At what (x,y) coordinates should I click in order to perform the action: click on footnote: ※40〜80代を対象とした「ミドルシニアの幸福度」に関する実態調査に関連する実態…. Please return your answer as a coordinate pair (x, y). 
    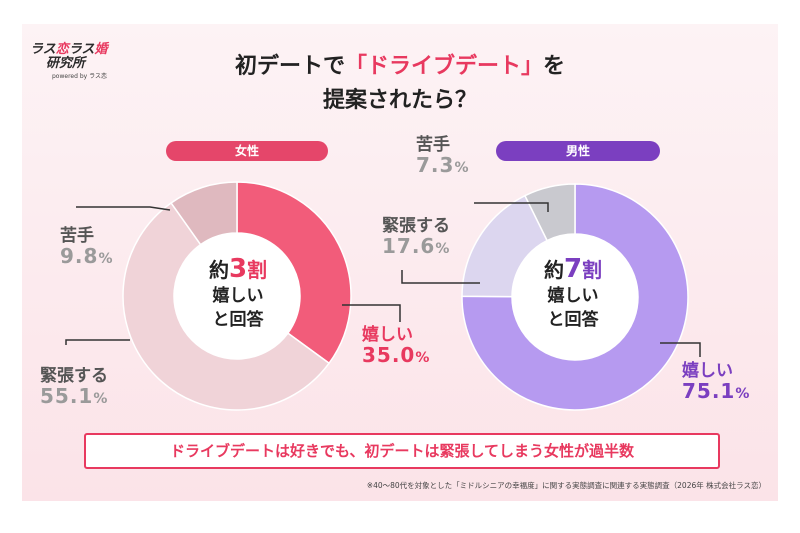
    Looking at the image, I should click on (566, 485).